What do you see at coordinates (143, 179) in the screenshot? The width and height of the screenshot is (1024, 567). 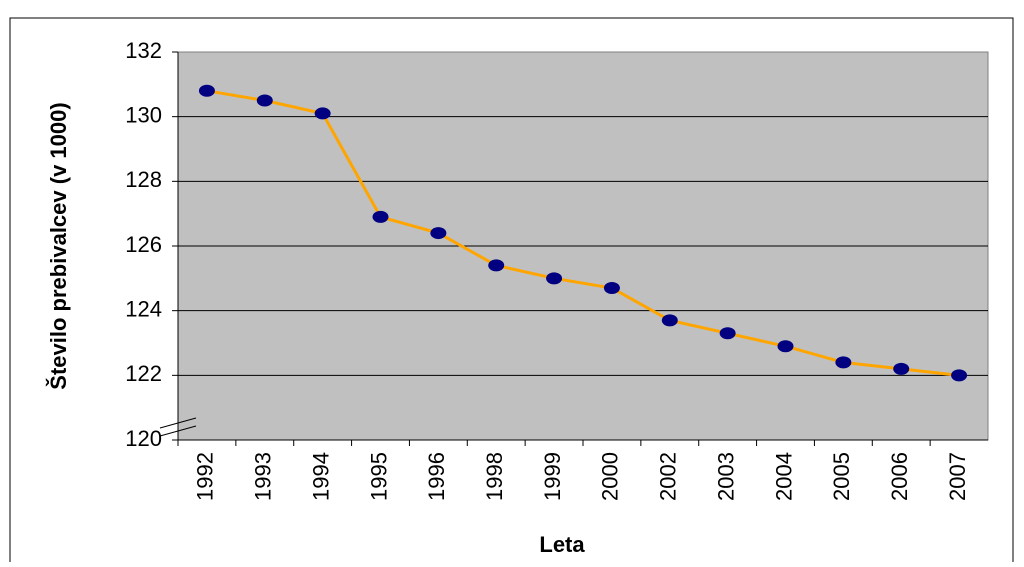 I see `y-tick-label: 128` at bounding box center [143, 179].